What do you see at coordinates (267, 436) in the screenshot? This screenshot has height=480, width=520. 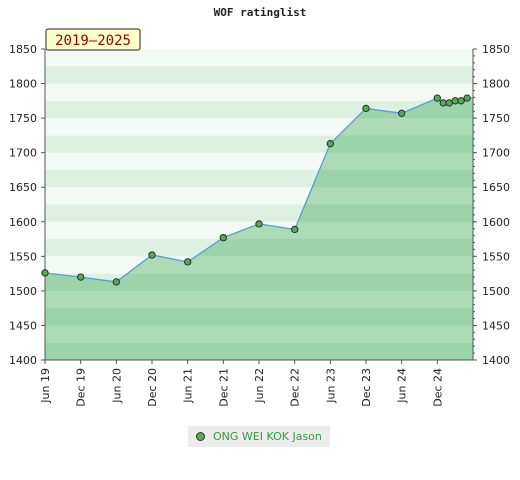 I see `legend-label: ONG WEI KOK Jason` at bounding box center [267, 436].